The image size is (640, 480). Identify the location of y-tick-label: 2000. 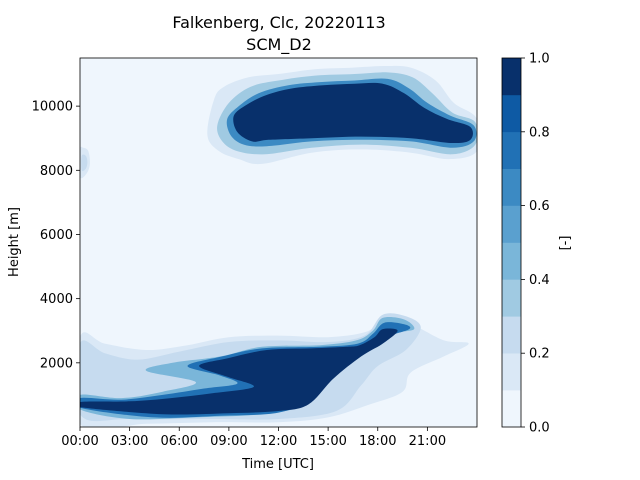
(56, 363).